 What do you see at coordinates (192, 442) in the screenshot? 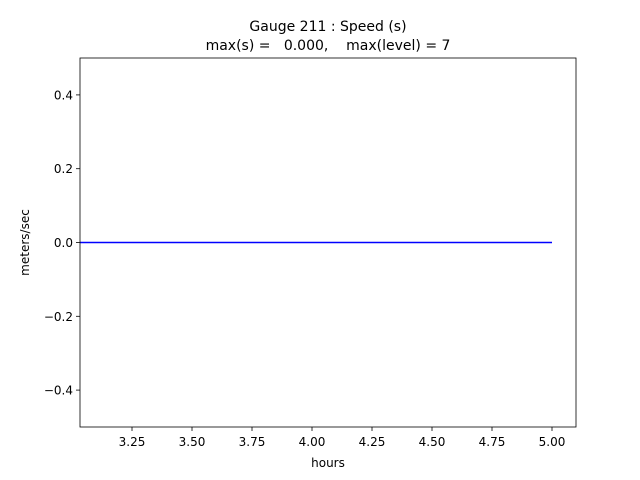
I see `x-tick-label: 3.50` at bounding box center [192, 442].